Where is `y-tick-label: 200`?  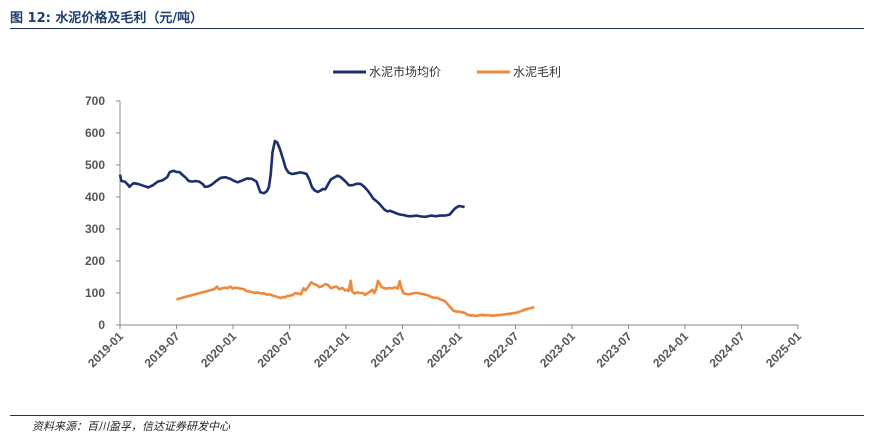
y-tick-label: 200 is located at coordinates (95, 261).